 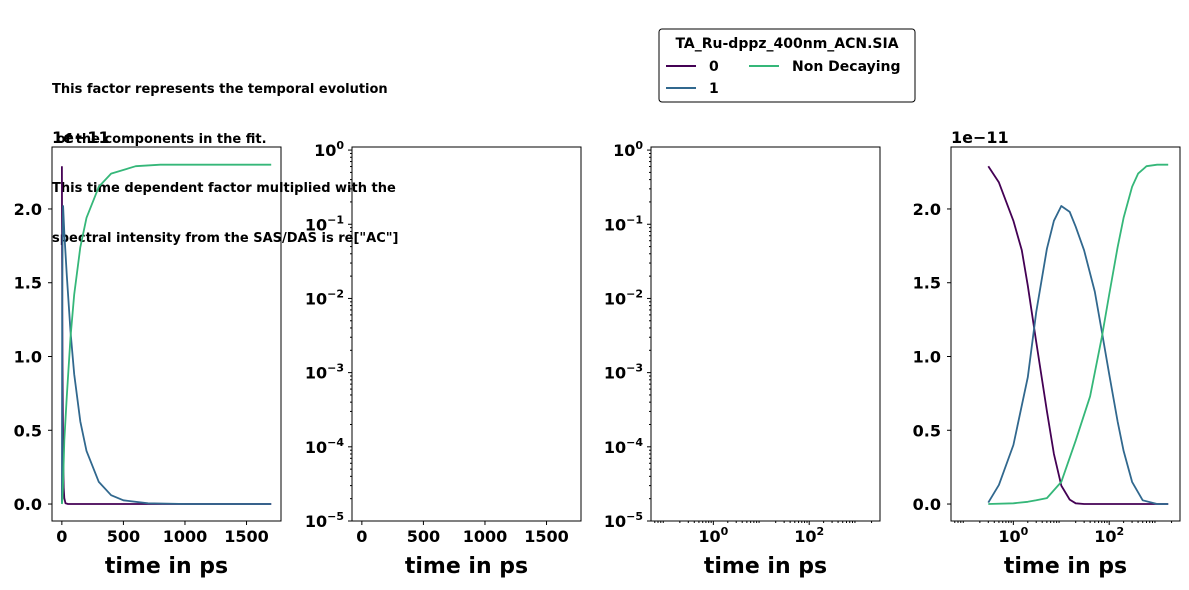 I want to click on y-tick-label-3-5-exponent: 0, so click(x=639, y=145).